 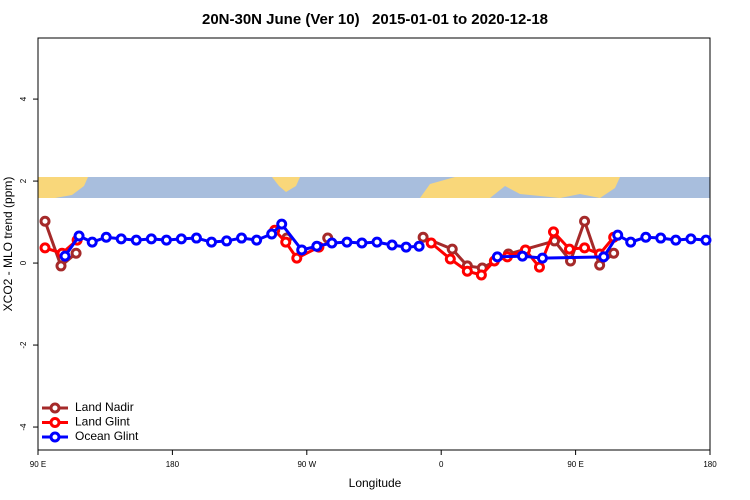 What do you see at coordinates (441, 464) in the screenshot?
I see `x-tick-label: 0` at bounding box center [441, 464].